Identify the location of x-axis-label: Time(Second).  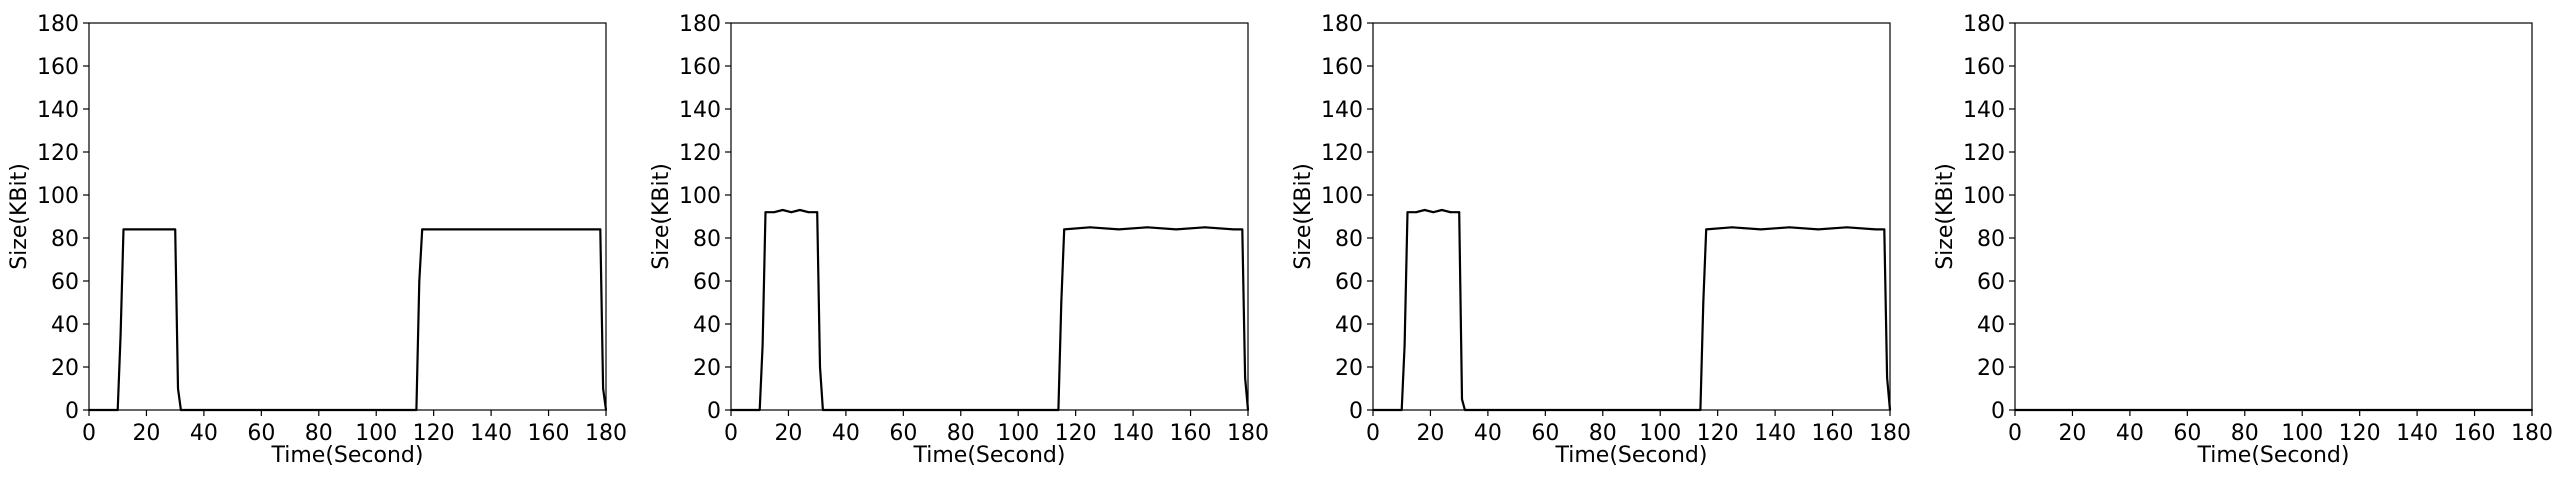
(989, 455).